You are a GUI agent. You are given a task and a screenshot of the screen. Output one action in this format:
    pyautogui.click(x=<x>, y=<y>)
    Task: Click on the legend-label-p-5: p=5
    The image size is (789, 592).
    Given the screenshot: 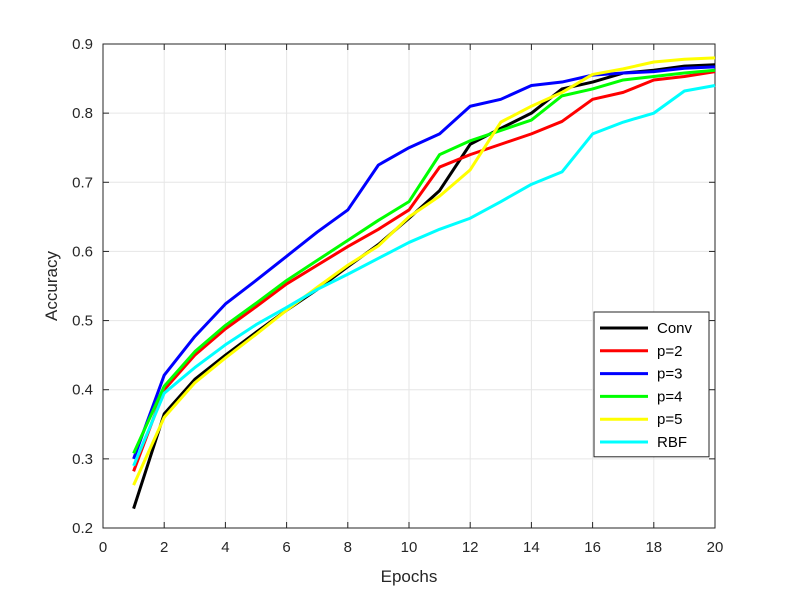 What is the action you would take?
    pyautogui.click(x=669, y=419)
    